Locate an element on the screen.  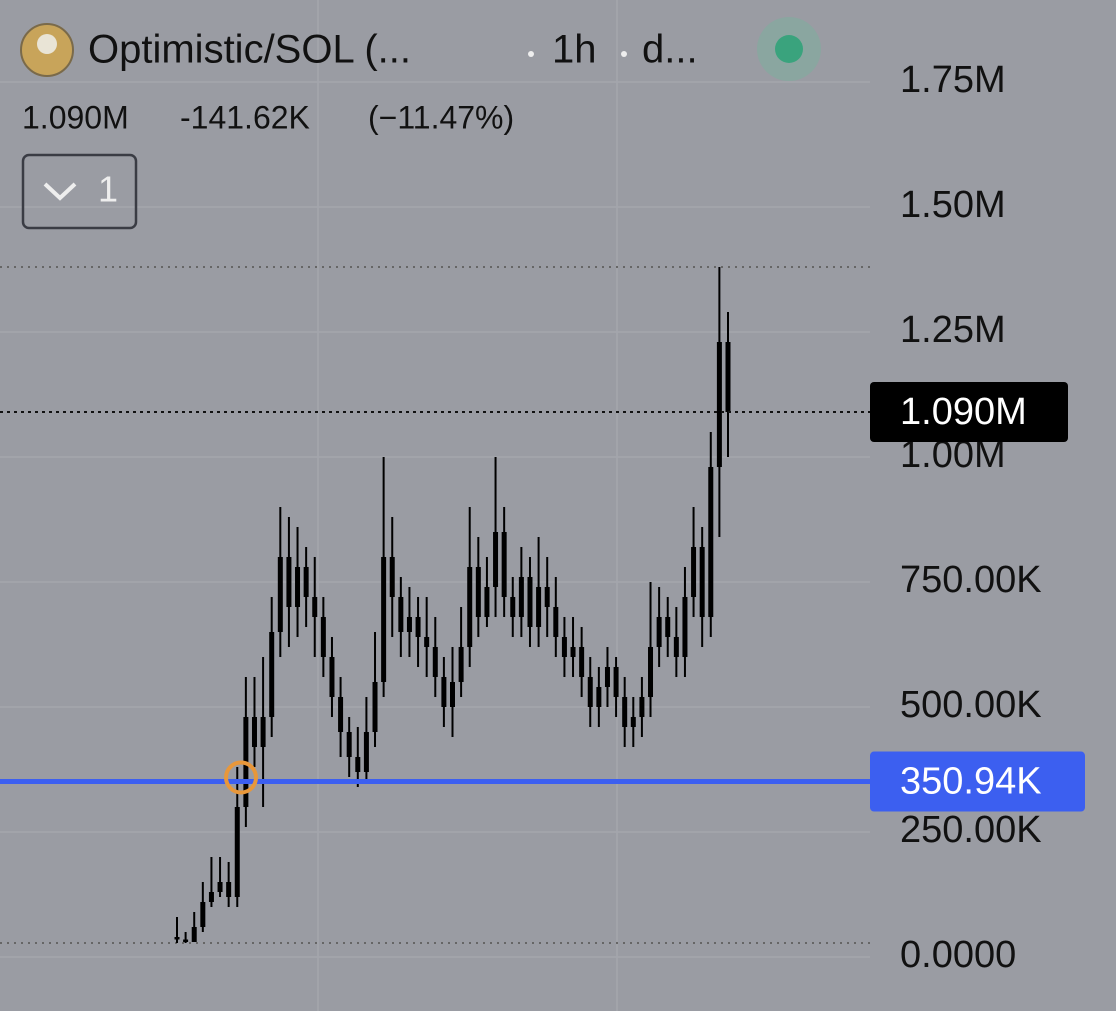
y-tick-label: 250.00K is located at coordinates (971, 830).